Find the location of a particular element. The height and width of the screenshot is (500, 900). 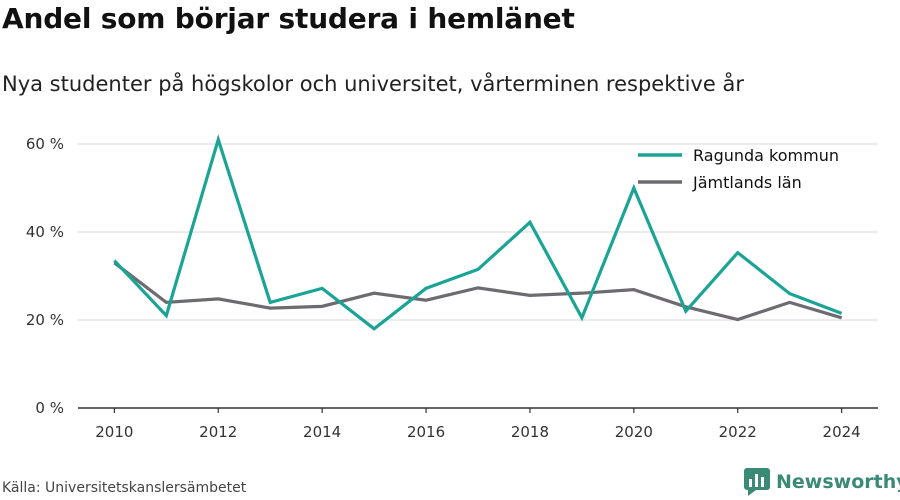

series-line is located at coordinates (478, 291).